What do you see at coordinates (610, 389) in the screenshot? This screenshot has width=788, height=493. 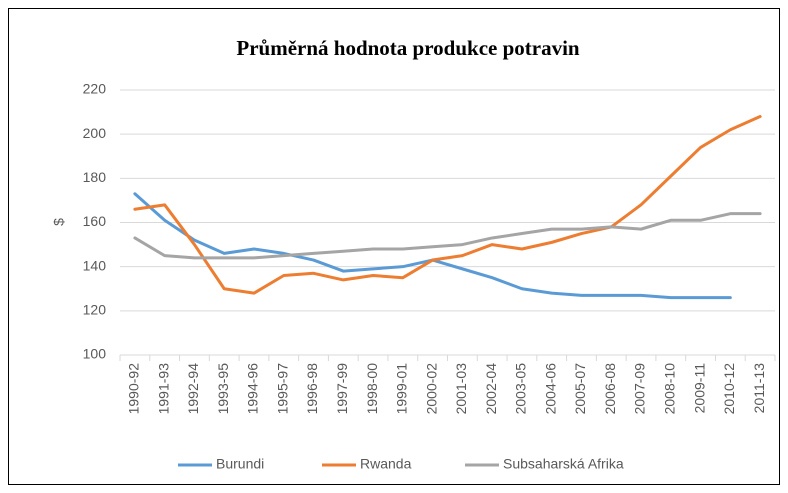 I see `x-tick-label: 2006-08` at bounding box center [610, 389].